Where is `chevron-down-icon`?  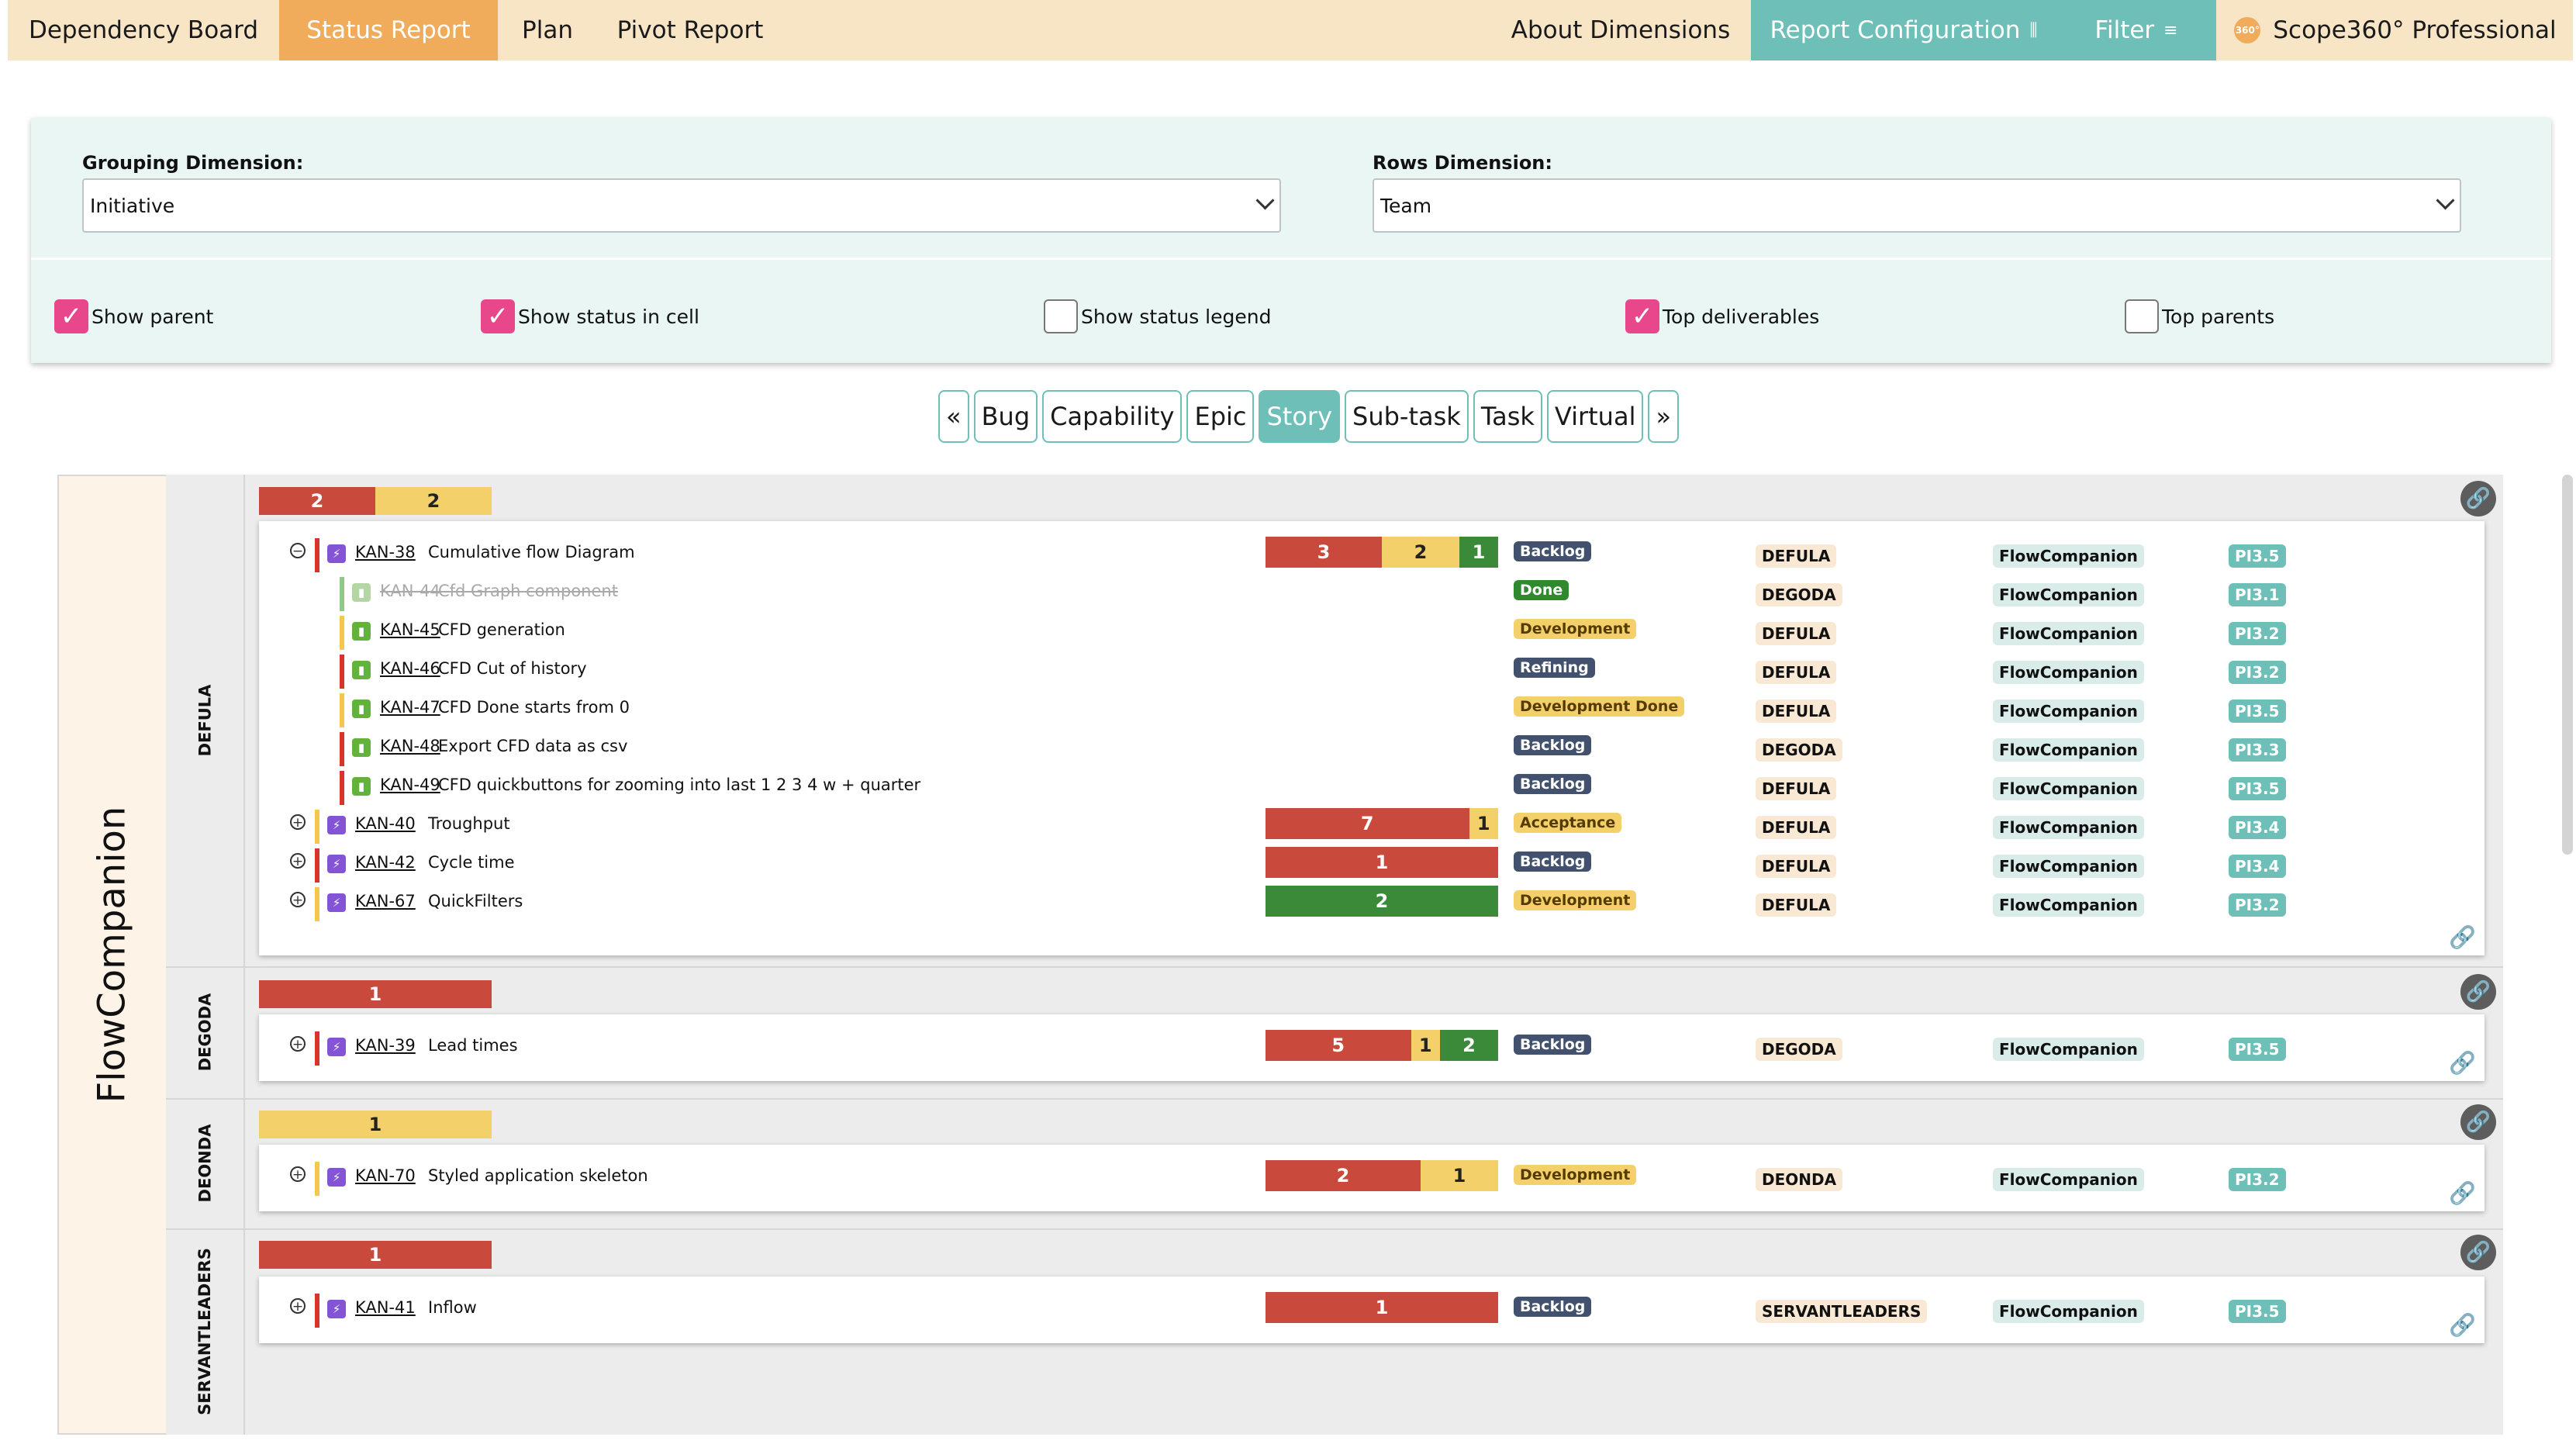 chevron-down-icon is located at coordinates (1265, 200).